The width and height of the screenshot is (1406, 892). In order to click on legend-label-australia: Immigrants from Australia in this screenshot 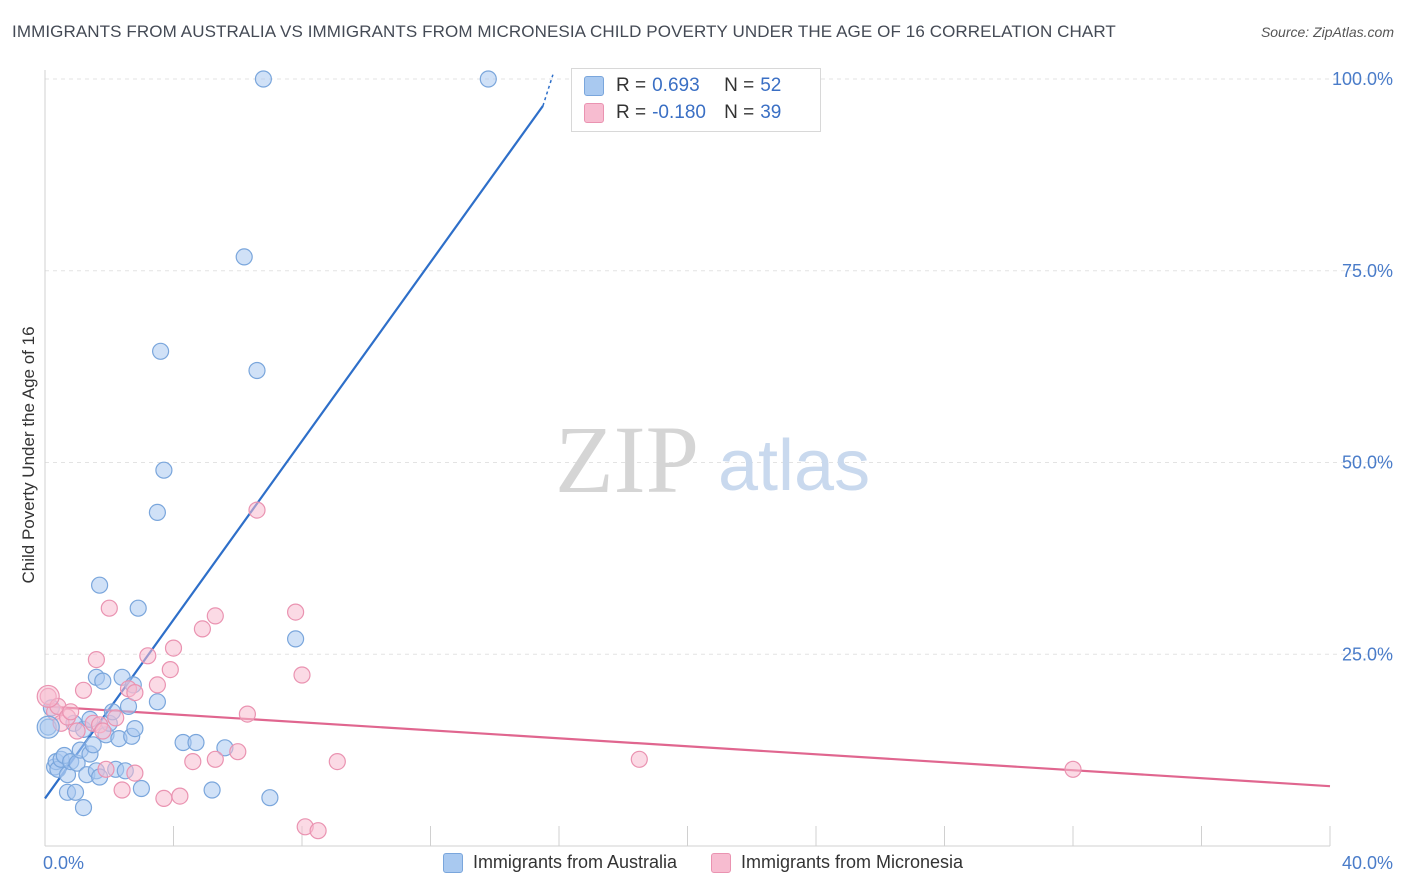, I will do `click(574, 862)`.